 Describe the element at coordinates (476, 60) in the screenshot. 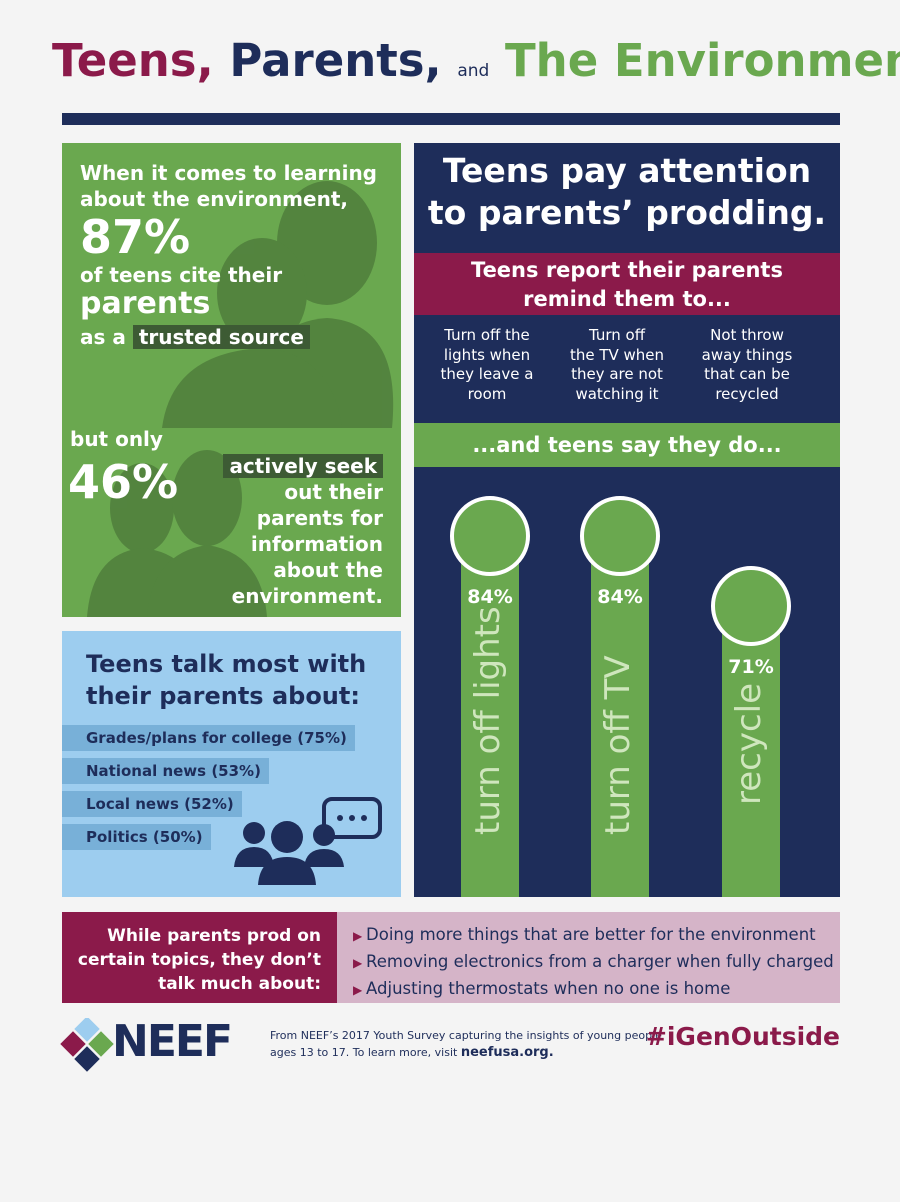

I see `title: Teens, Parents, and The Environment` at that location.